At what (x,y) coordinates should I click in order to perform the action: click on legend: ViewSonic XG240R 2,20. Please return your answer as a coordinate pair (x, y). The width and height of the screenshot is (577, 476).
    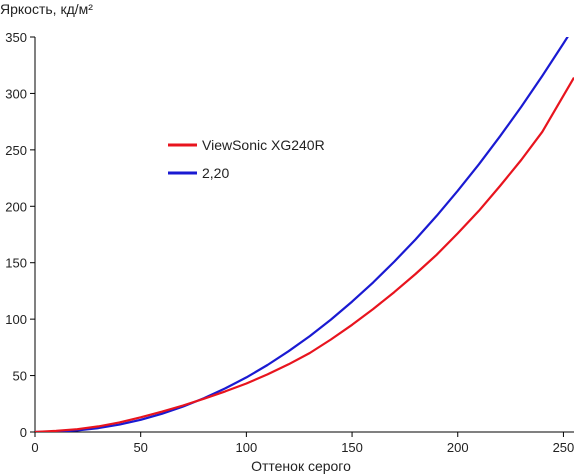
    Looking at the image, I should click on (246, 159).